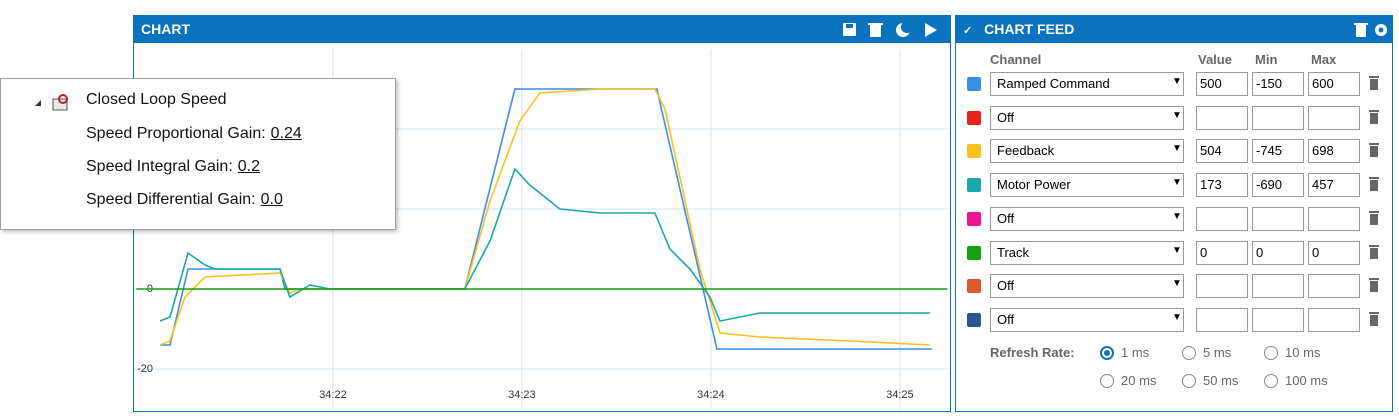  Describe the element at coordinates (1087, 151) in the screenshot. I see `channel-select: Feedback` at that location.